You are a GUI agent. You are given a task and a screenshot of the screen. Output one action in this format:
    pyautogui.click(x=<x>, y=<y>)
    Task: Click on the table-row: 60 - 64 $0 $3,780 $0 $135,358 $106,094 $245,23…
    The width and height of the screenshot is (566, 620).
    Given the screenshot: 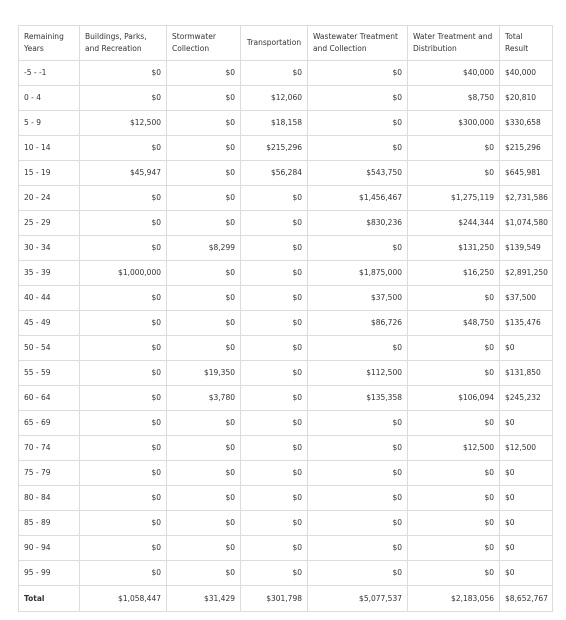 What is the action you would take?
    pyautogui.click(x=285, y=398)
    